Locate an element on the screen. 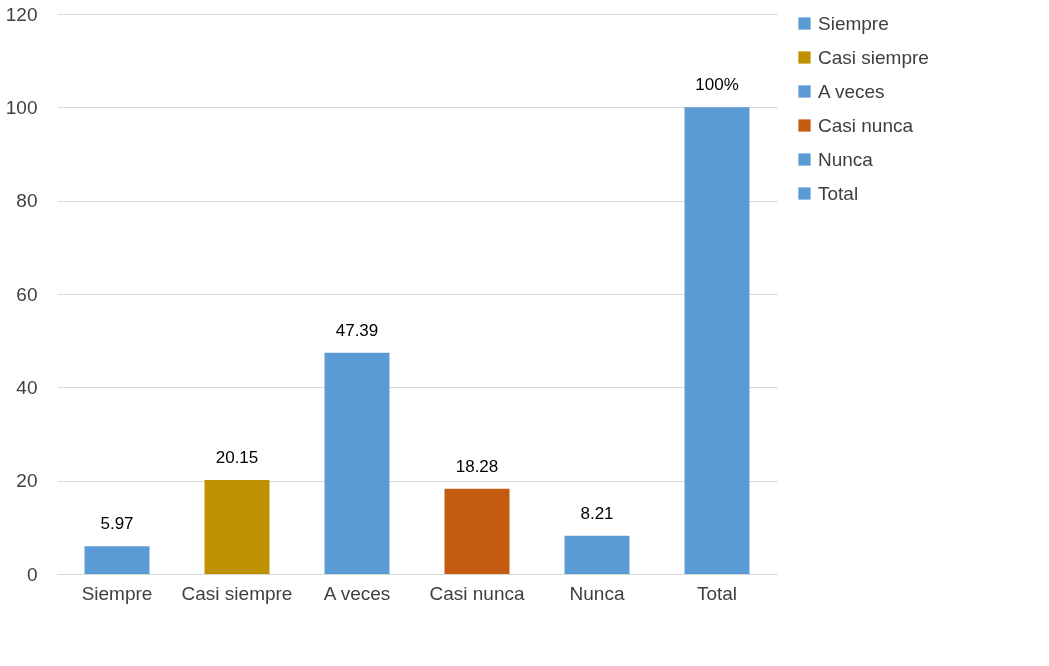 The height and width of the screenshot is (666, 1049). data-label: 20.15 is located at coordinates (237, 457).